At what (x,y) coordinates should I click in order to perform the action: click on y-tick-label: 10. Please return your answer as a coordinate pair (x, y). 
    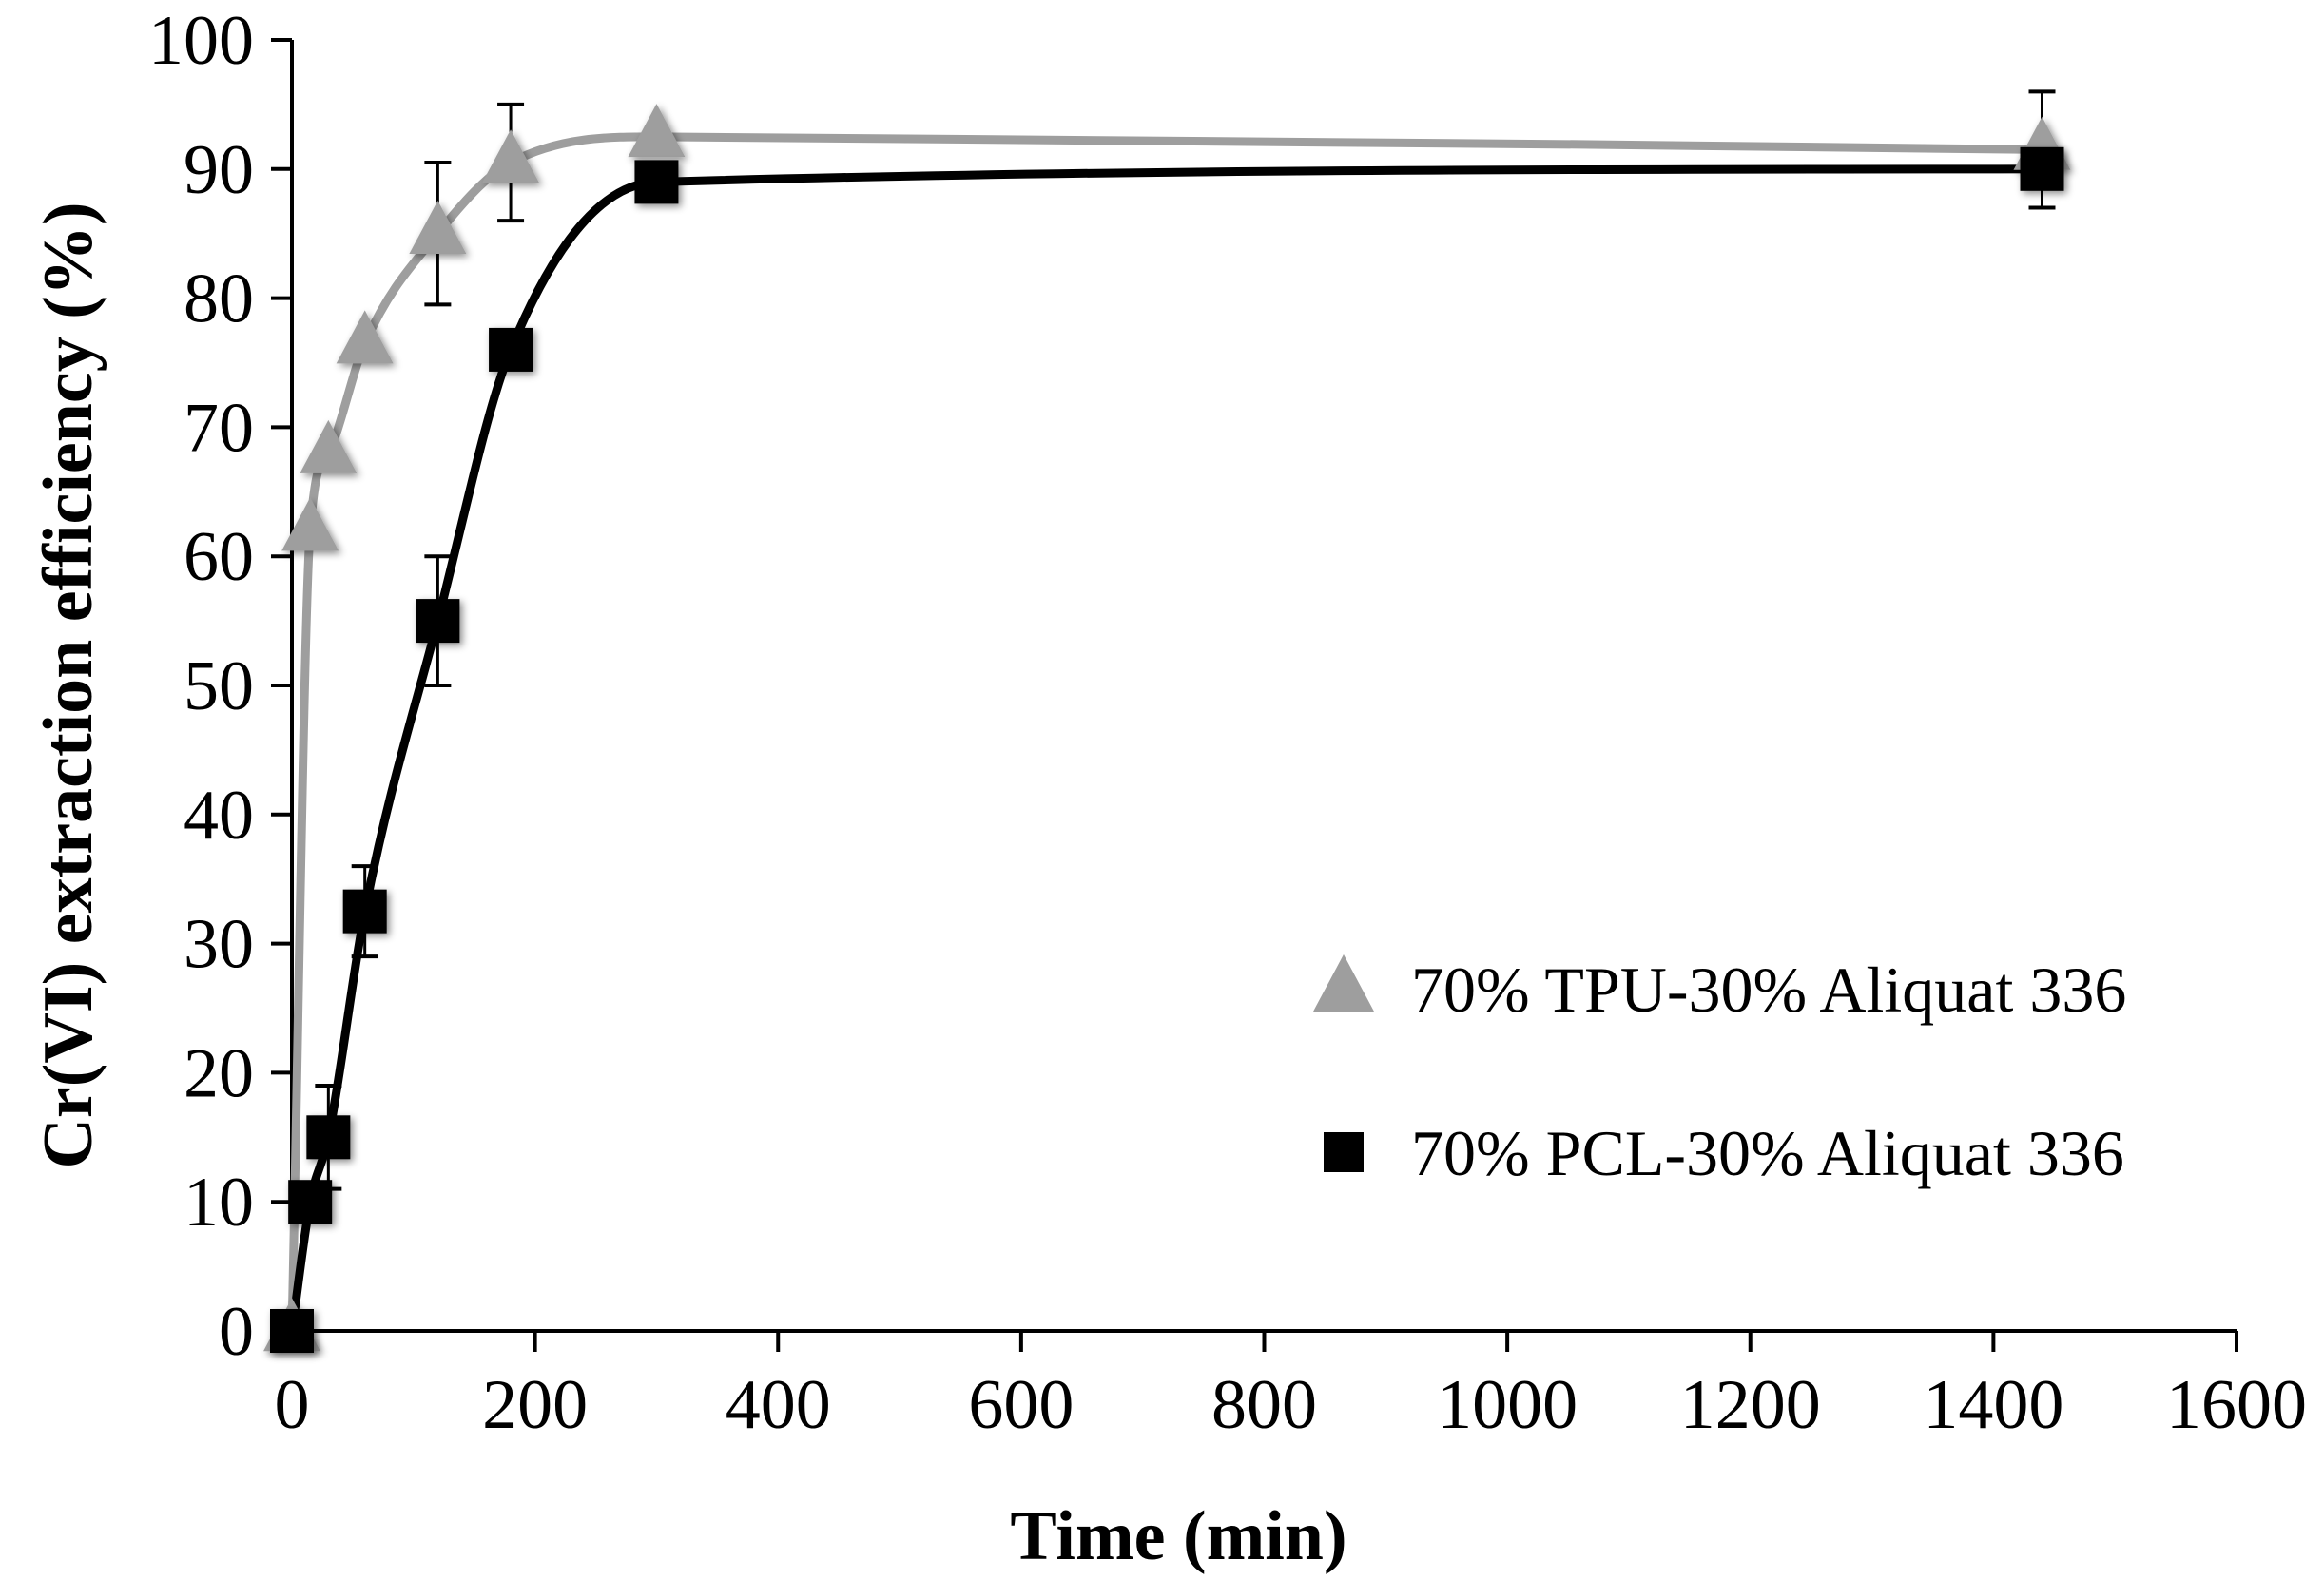
    Looking at the image, I should click on (219, 1203).